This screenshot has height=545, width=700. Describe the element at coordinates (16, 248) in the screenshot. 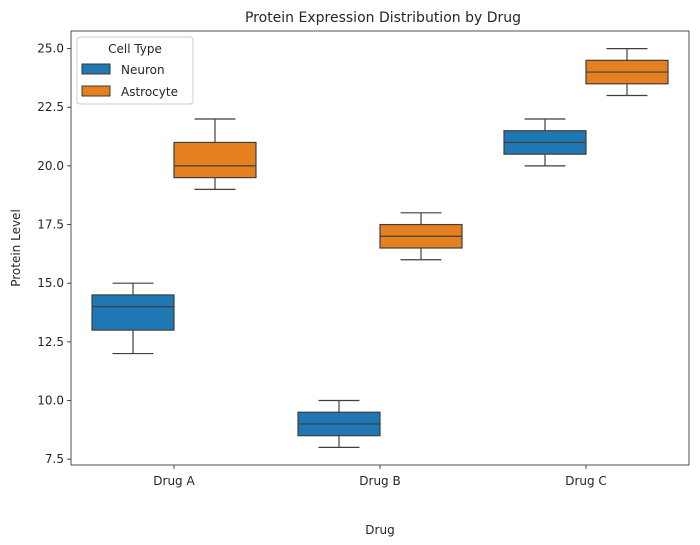

I see `y-axis-label: Protein Level` at that location.